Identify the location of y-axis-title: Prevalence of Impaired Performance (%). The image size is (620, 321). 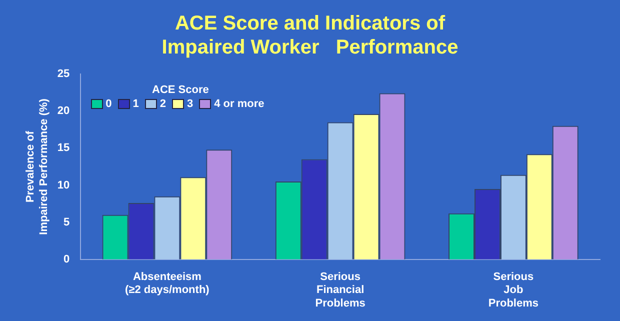
(37, 166).